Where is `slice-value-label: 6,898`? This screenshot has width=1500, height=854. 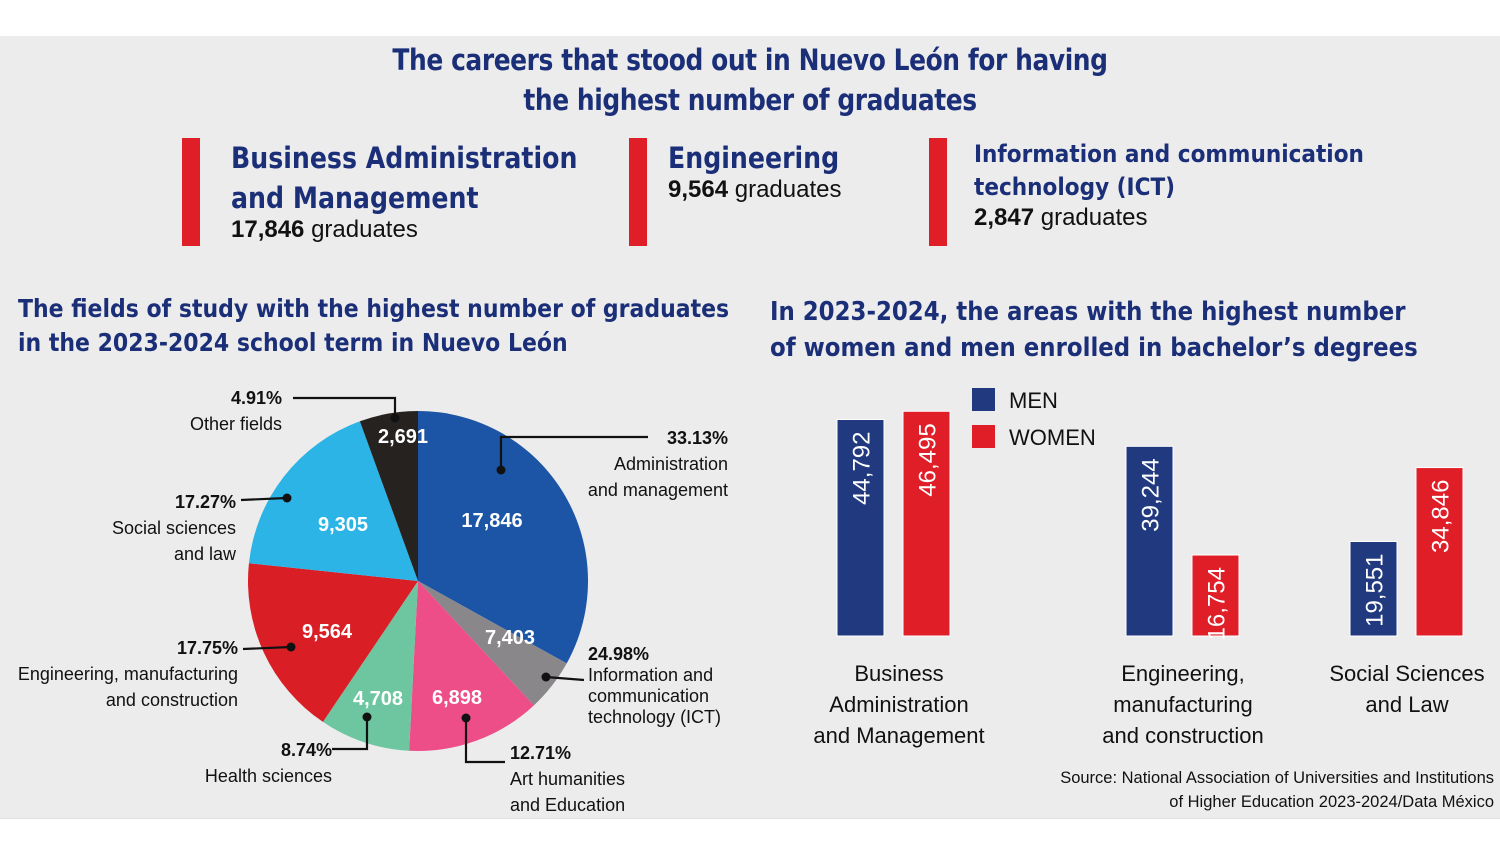
slice-value-label: 6,898 is located at coordinates (457, 698).